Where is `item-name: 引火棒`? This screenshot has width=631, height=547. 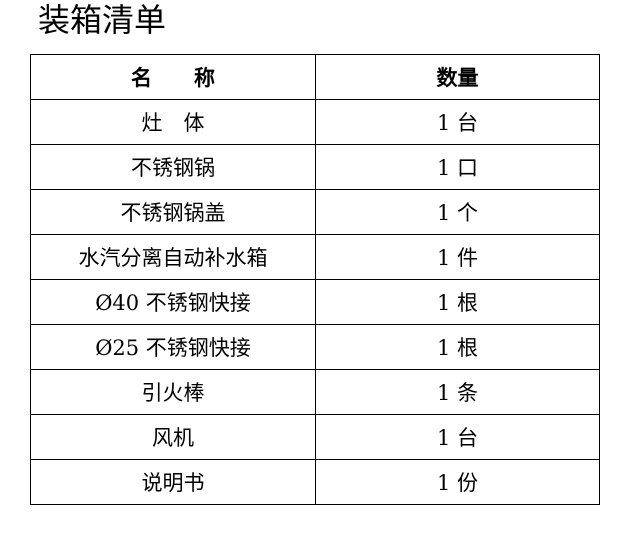
item-name: 引火棒 is located at coordinates (173, 392).